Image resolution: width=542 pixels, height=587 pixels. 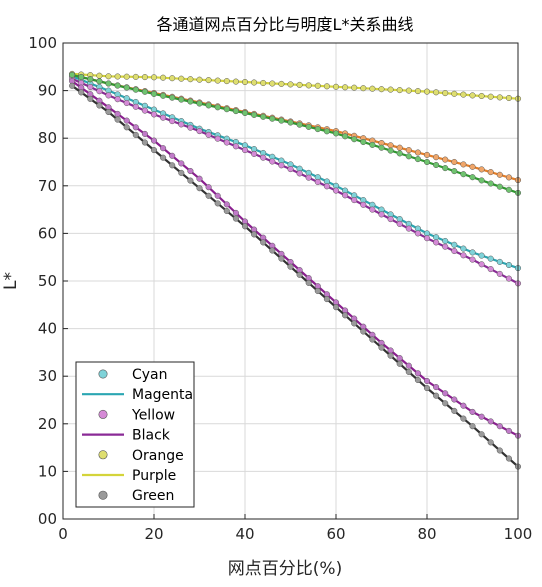 What do you see at coordinates (151, 436) in the screenshot?
I see `legend-label-black: Black` at bounding box center [151, 436].